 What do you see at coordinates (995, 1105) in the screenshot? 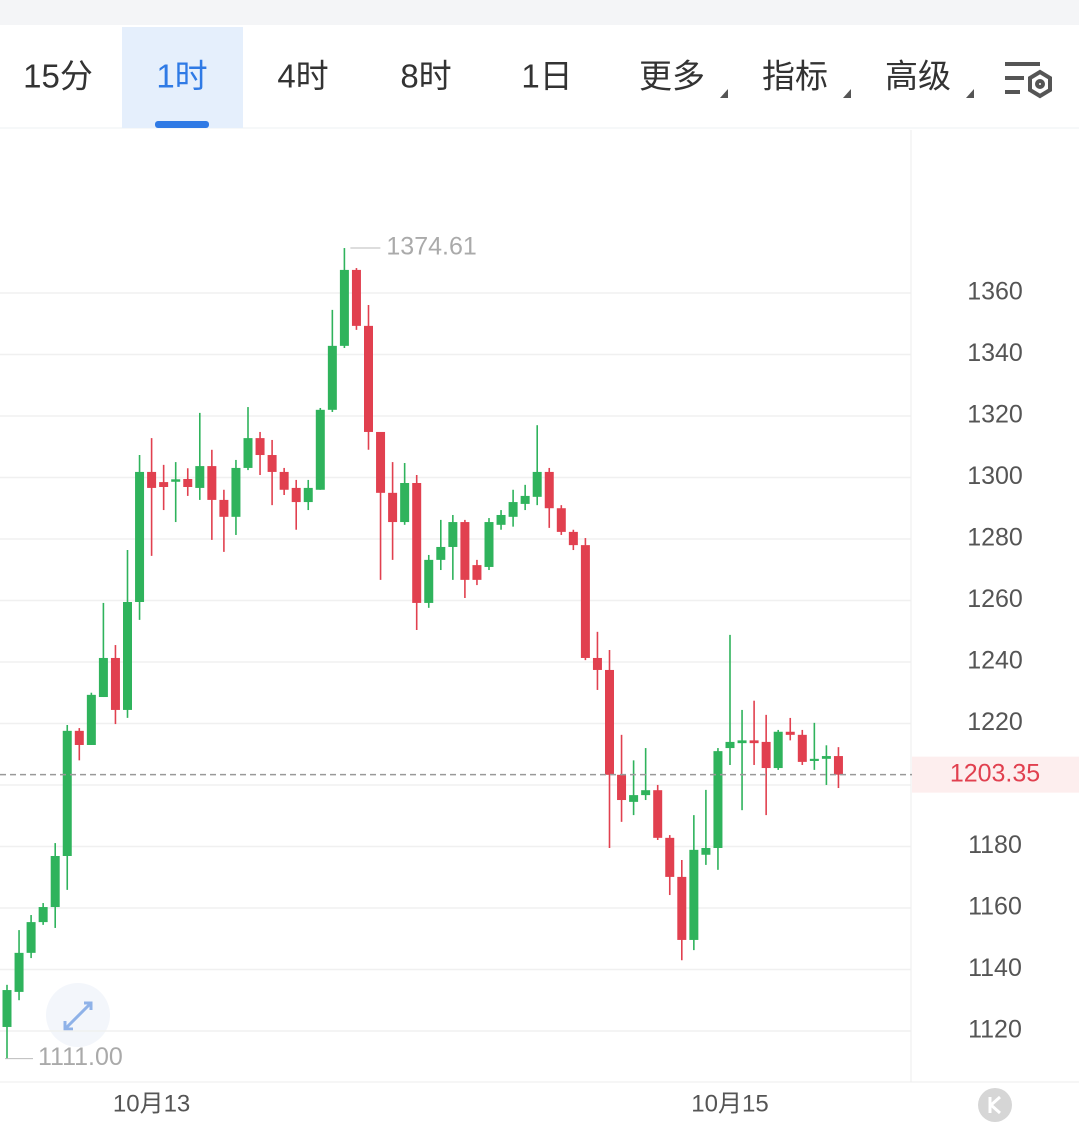
I see `k-button` at bounding box center [995, 1105].